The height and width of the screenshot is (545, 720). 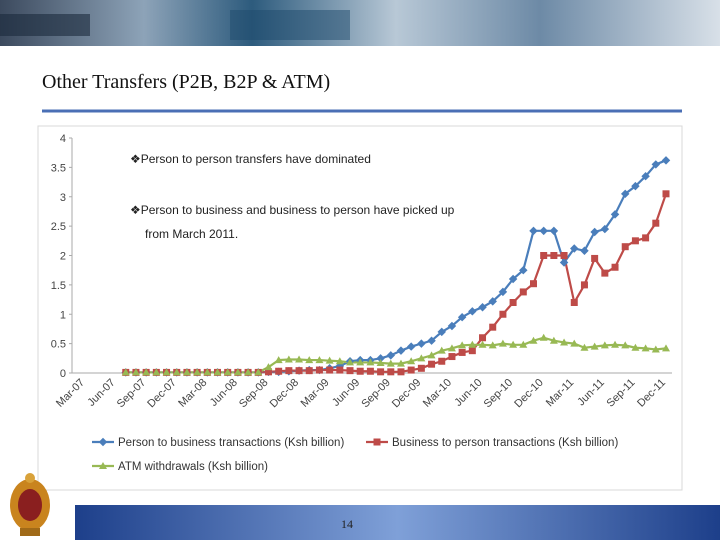 What do you see at coordinates (397, 522) in the screenshot?
I see `footer-band` at bounding box center [397, 522].